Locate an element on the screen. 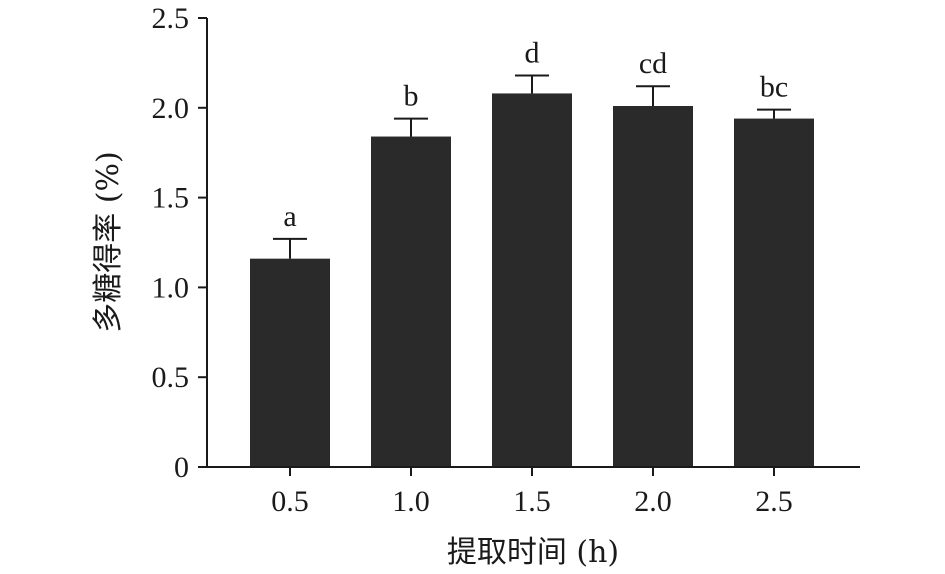 Image resolution: width=945 pixels, height=574 pixels. x-axis-ticks: 0.5 1.0 1.5 2.0 2.5 is located at coordinates (532, 492).